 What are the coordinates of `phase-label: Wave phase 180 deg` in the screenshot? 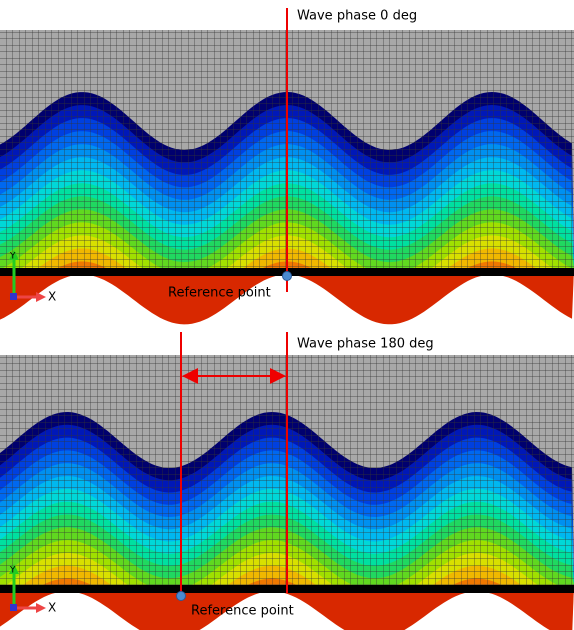 It's located at (365, 344).